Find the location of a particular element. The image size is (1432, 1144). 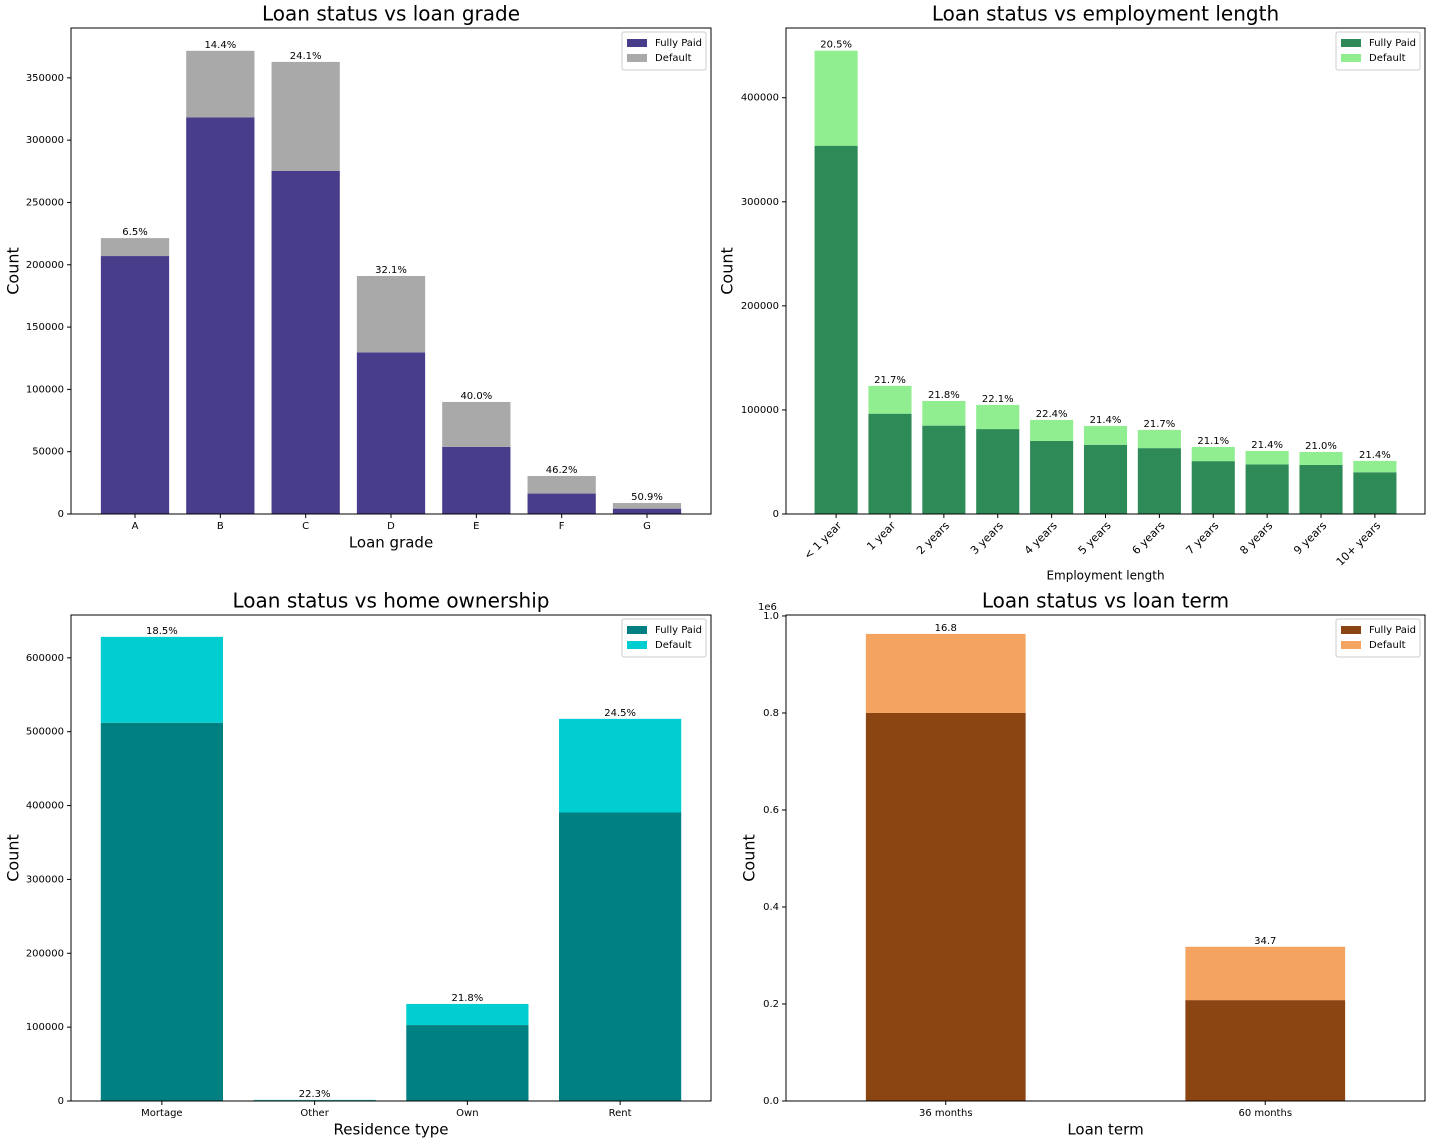

x-axis-label: Residence type is located at coordinates (391, 1130).